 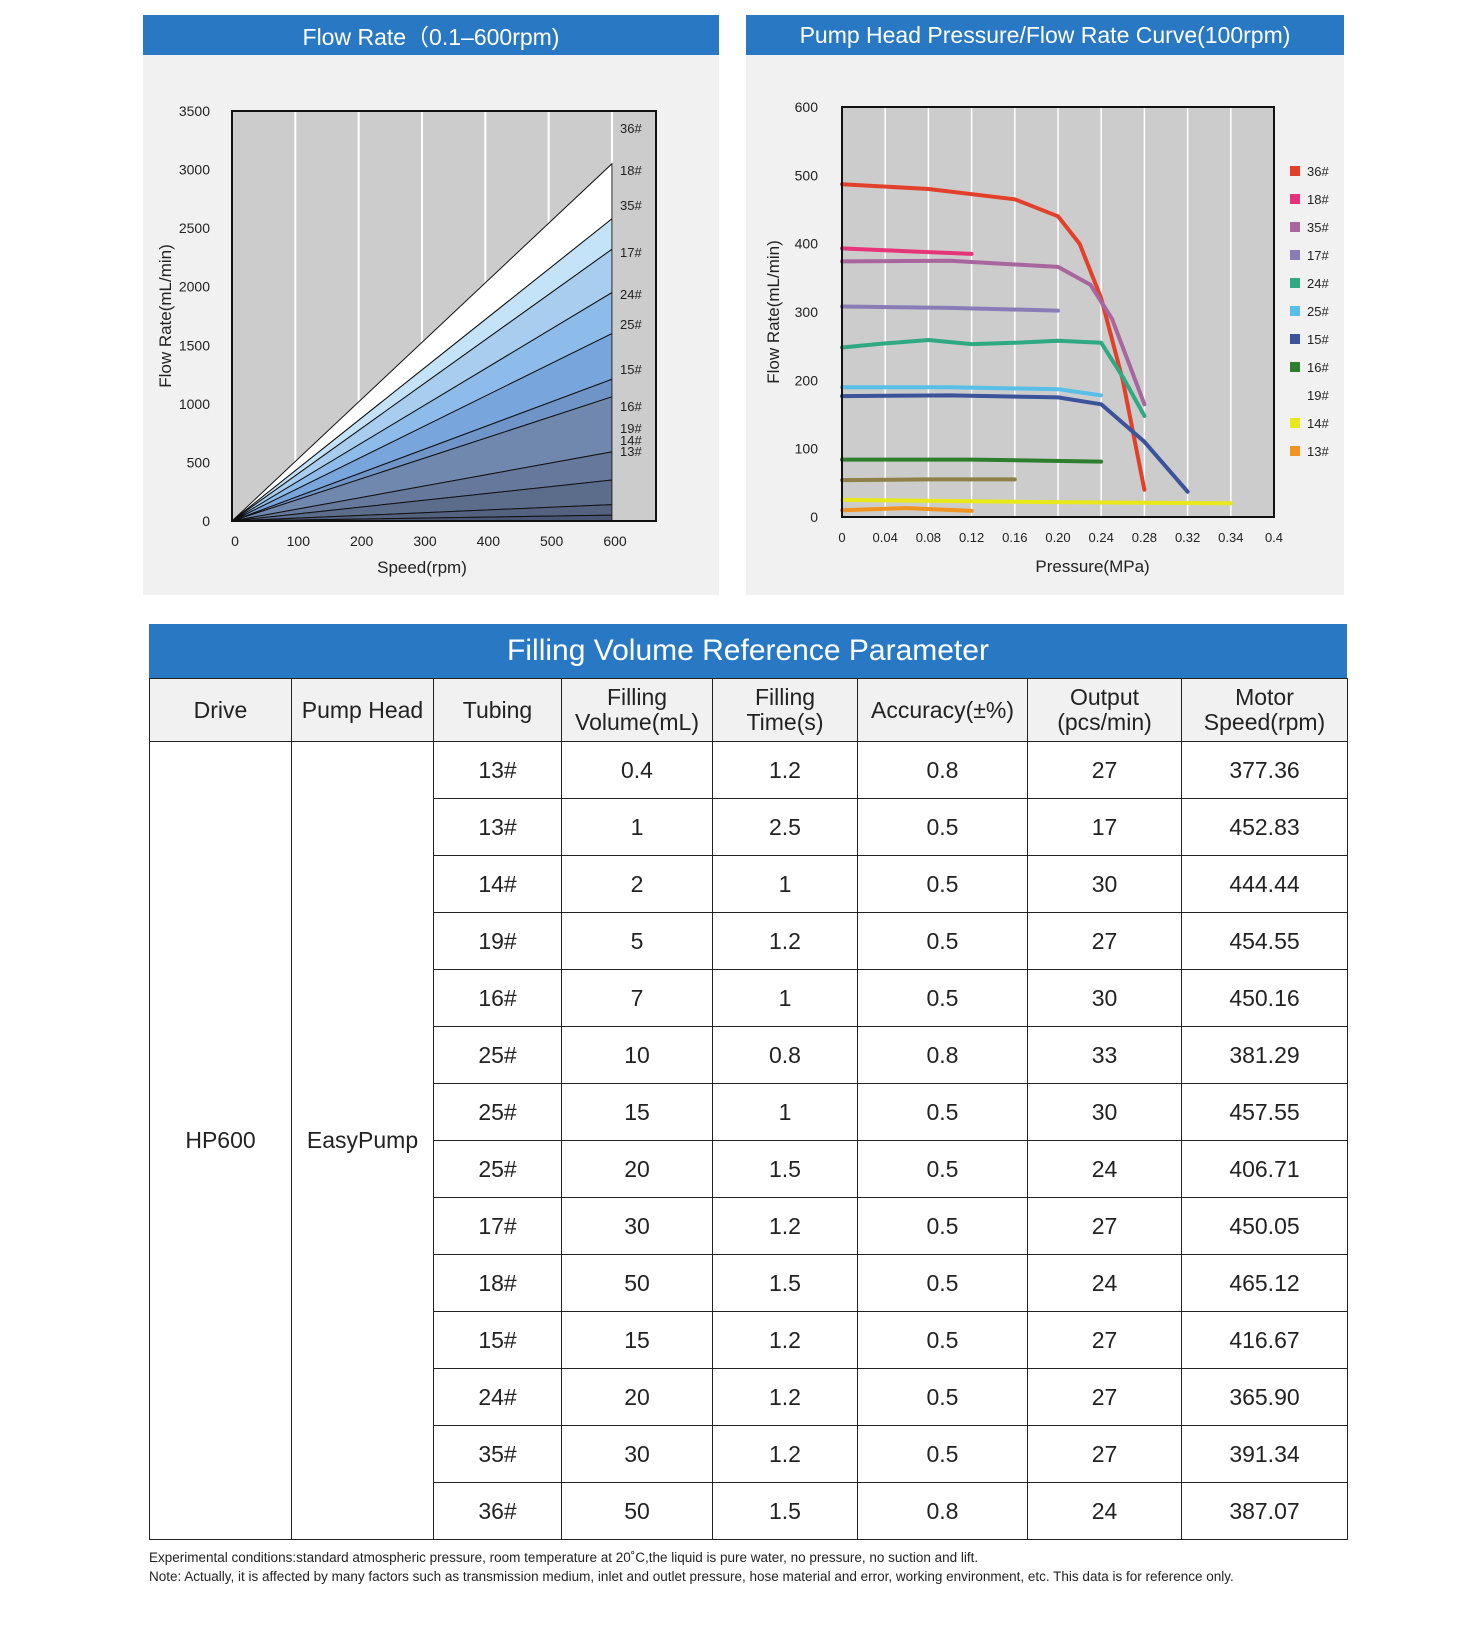 I want to click on y-tick-label: 1500, so click(x=194, y=345).